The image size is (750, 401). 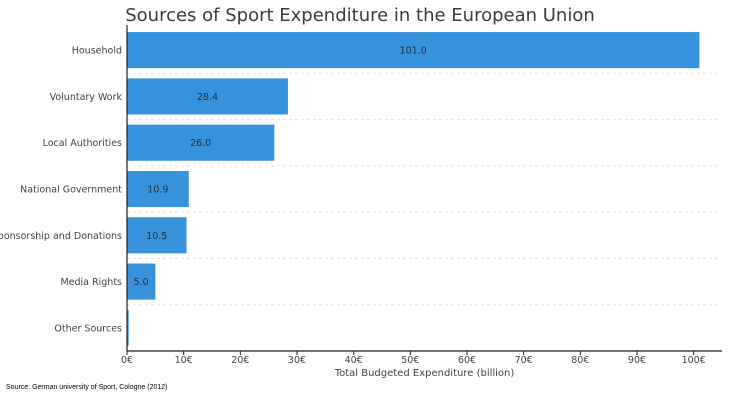 I want to click on bar-sponsorship-and-donations, so click(x=157, y=235).